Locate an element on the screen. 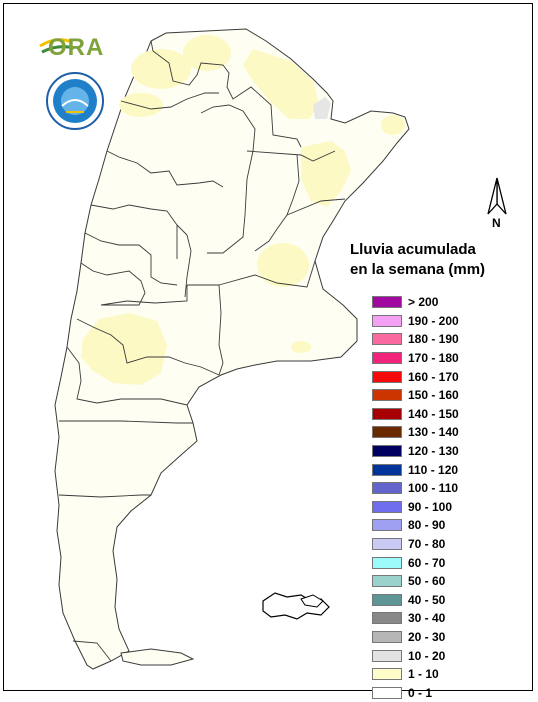 The width and height of the screenshot is (538, 702). legend-item: 170 - 180 is located at coordinates (447, 358).